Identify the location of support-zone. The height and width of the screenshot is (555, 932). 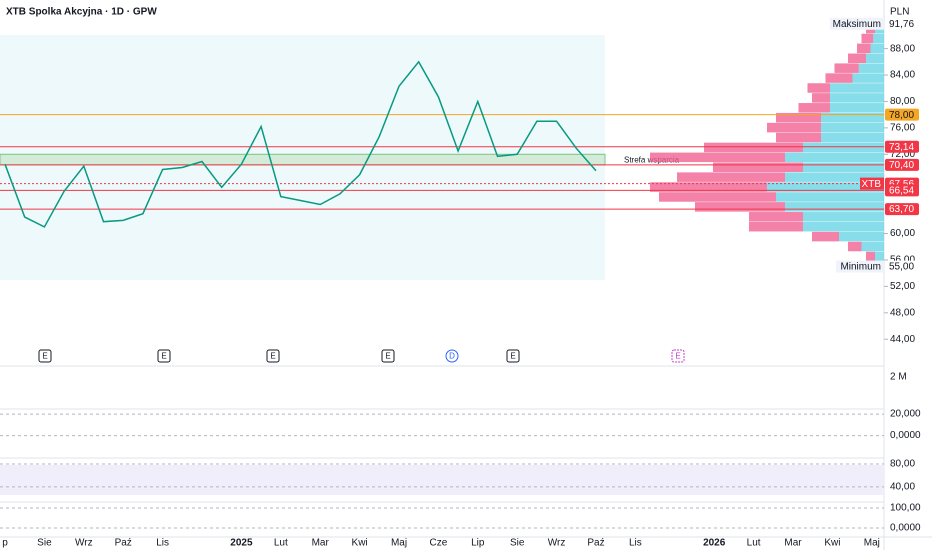
(303, 159).